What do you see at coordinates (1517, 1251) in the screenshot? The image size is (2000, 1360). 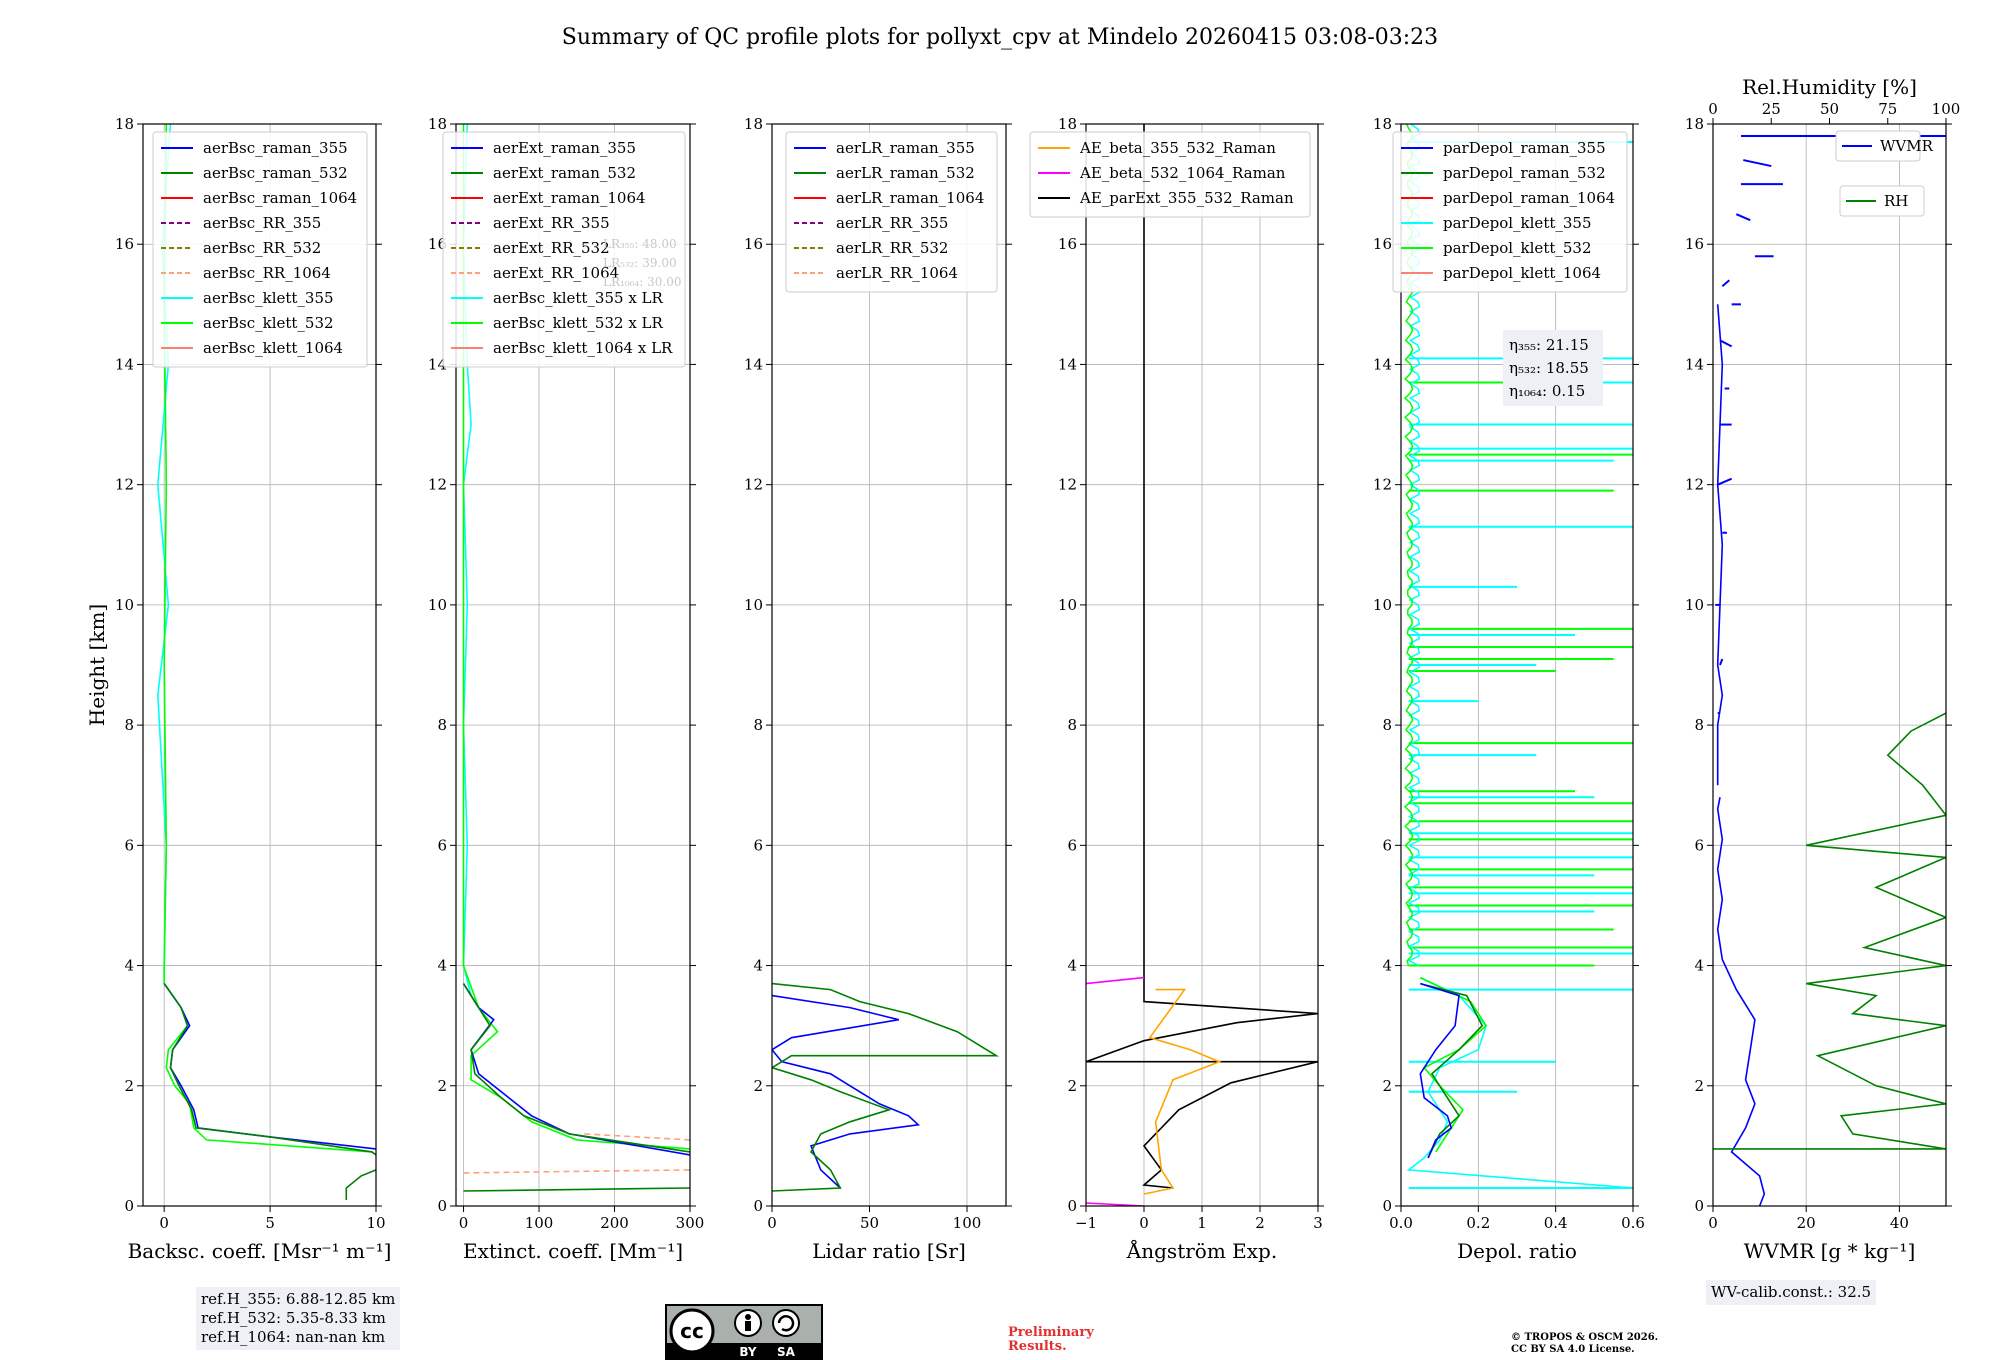 I see `x-axis-label: Depol. ratio` at bounding box center [1517, 1251].